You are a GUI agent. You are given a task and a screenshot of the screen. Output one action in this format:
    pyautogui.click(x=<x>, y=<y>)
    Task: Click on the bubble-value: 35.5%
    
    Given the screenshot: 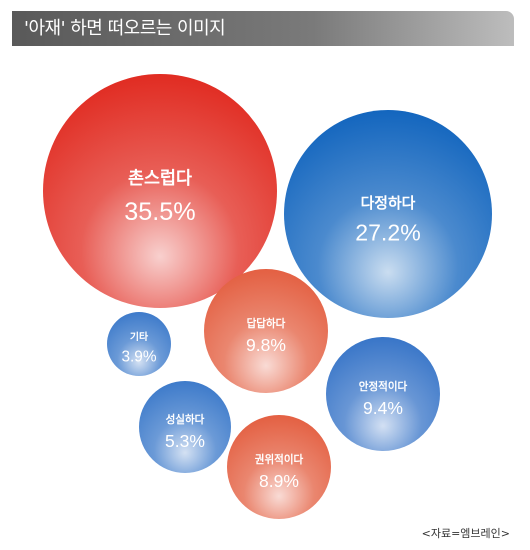 What is the action you would take?
    pyautogui.click(x=159, y=212)
    